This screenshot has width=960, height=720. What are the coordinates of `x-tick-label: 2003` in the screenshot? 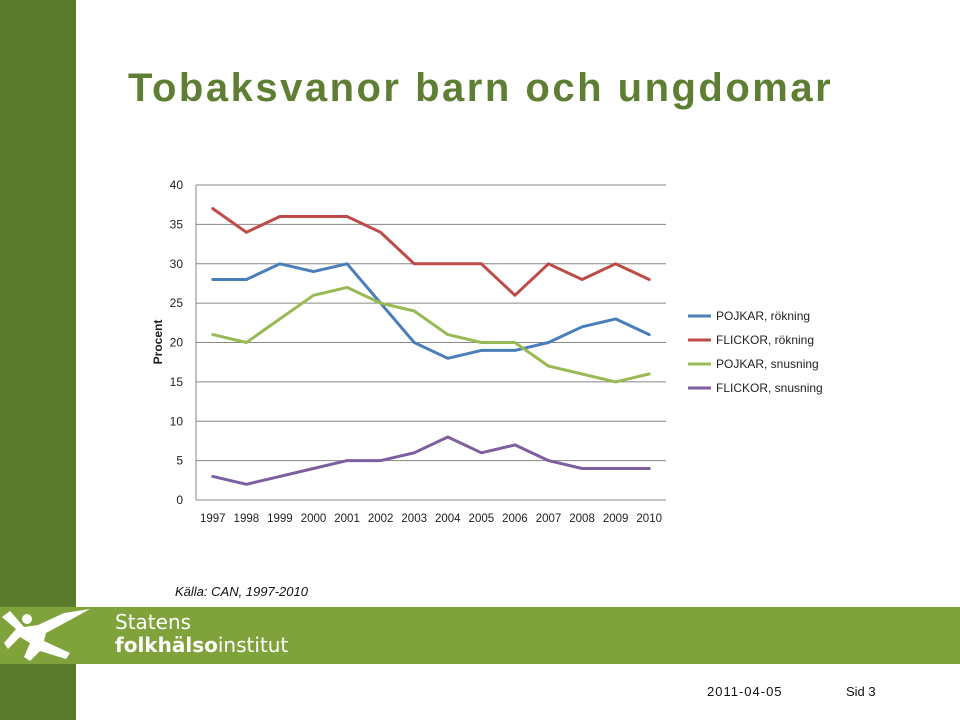 It's located at (414, 519).